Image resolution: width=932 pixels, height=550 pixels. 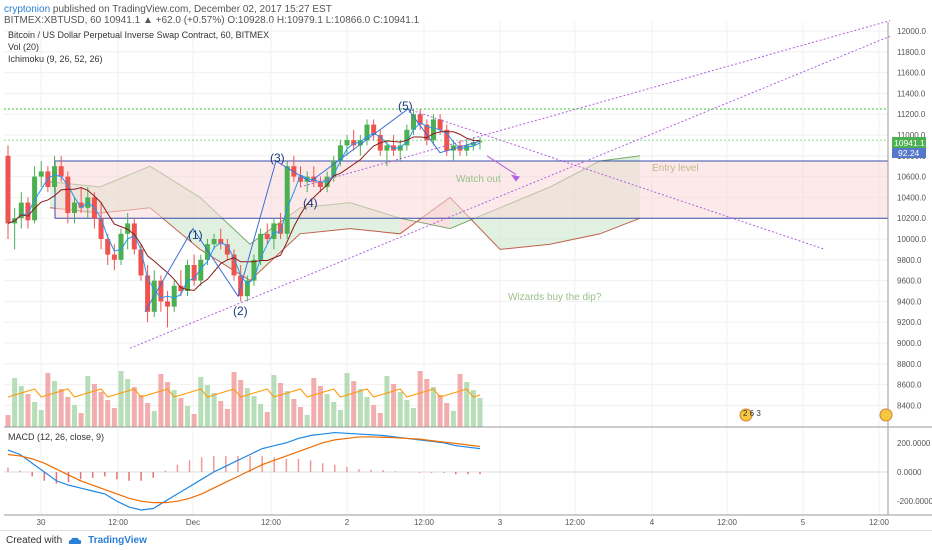 I want to click on tradingview-cloud-icon, so click(x=75, y=540).